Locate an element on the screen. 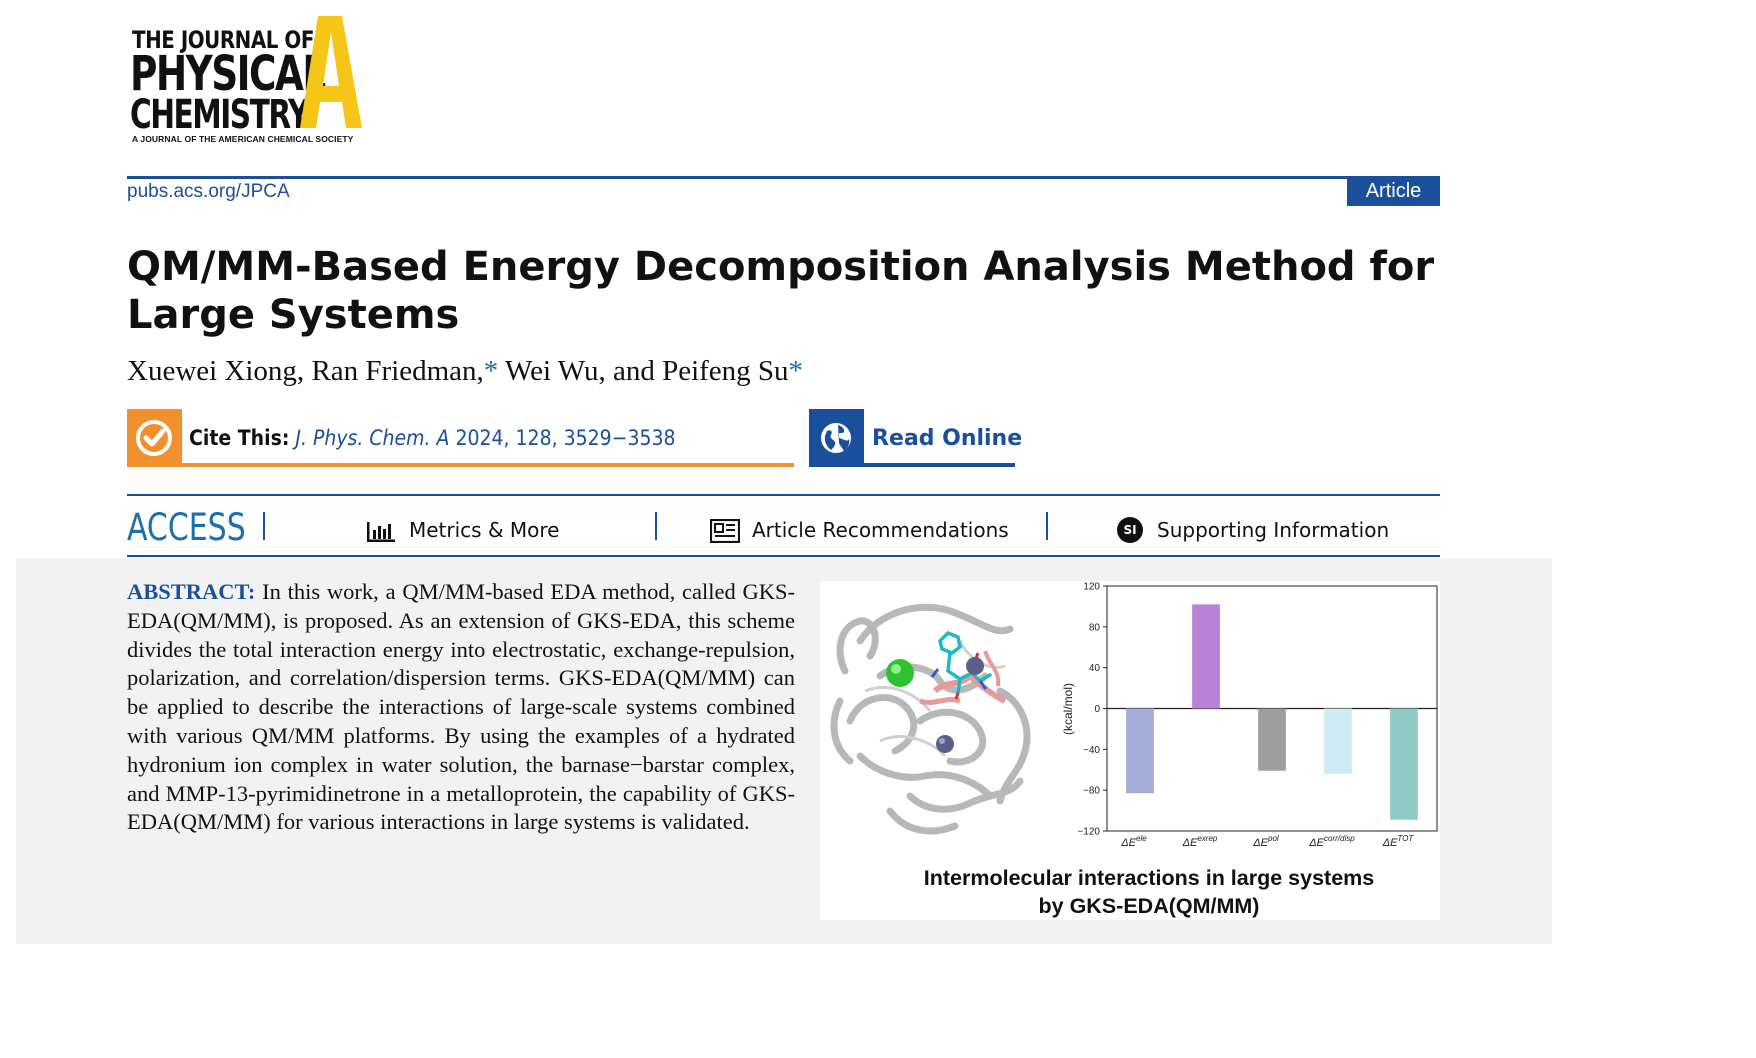 Image resolution: width=1756 pixels, height=1058 pixels. cite-label: Cite This: is located at coordinates (239, 438).